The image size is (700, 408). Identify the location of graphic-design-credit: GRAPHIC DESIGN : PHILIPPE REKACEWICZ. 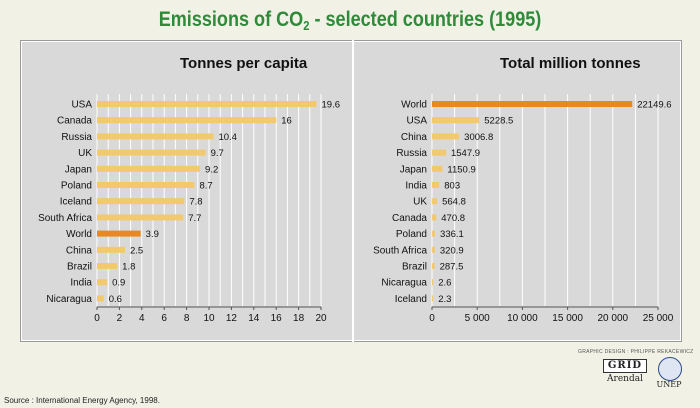
(636, 352).